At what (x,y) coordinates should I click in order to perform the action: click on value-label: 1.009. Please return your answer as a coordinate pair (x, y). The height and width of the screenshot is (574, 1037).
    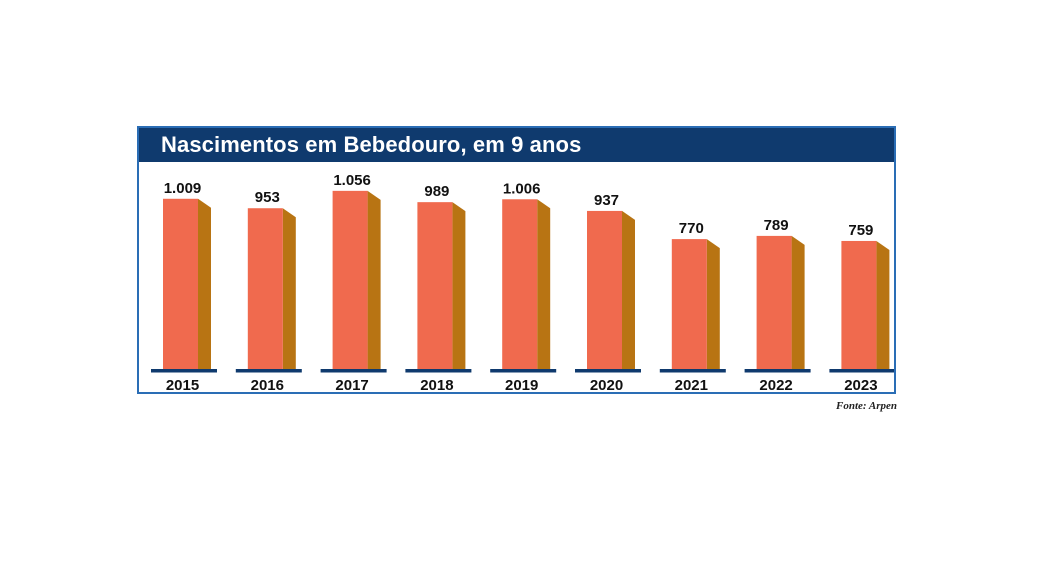
    Looking at the image, I should click on (183, 188).